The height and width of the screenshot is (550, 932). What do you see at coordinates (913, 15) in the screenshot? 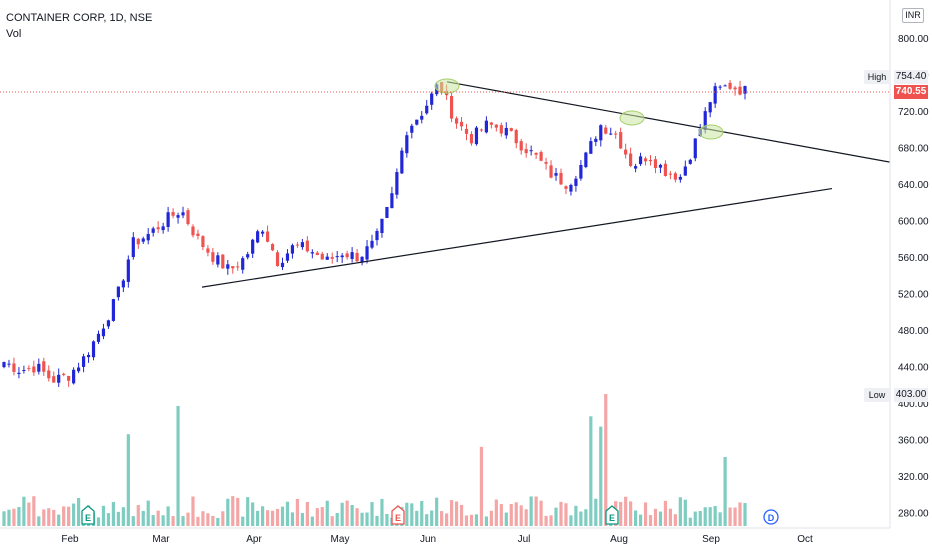
I see `currency-label: INR` at bounding box center [913, 15].